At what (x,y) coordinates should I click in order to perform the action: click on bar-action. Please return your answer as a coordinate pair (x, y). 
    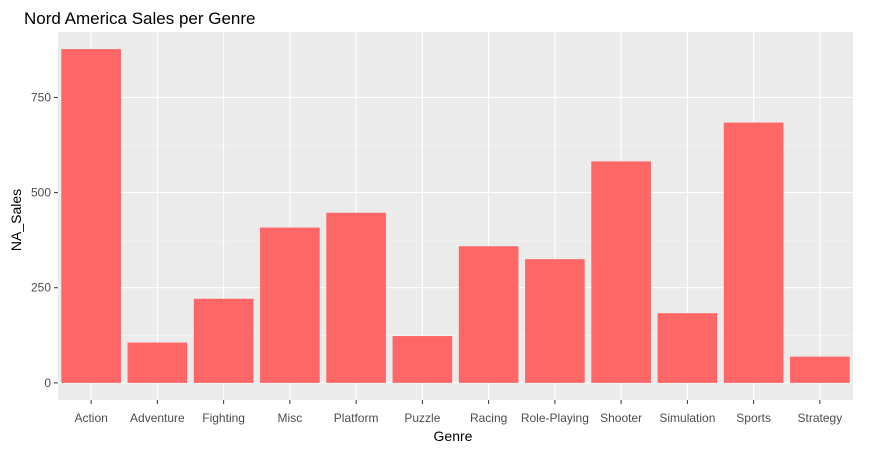
    Looking at the image, I should click on (91, 216).